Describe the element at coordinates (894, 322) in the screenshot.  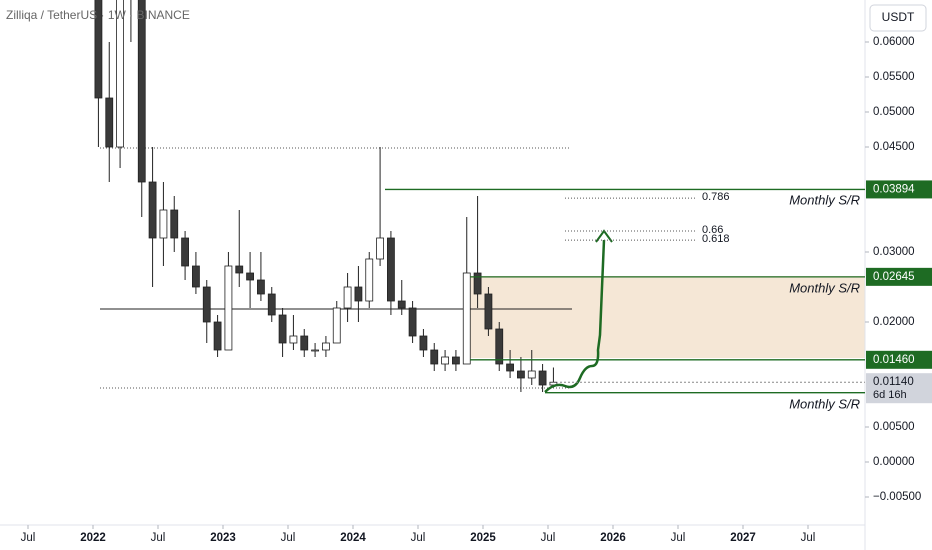
I see `y-tick-label: 0.02000` at that location.